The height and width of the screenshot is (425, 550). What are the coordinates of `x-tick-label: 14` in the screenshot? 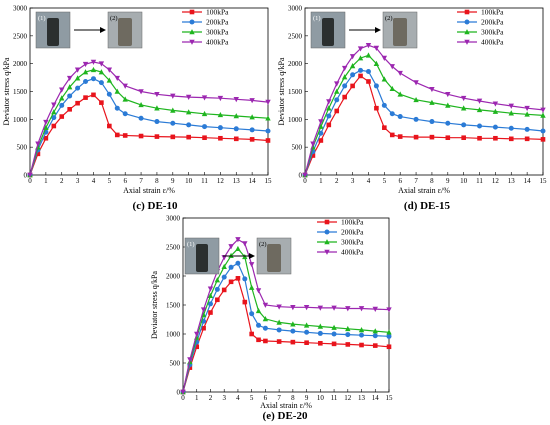 It's located at (376, 398).